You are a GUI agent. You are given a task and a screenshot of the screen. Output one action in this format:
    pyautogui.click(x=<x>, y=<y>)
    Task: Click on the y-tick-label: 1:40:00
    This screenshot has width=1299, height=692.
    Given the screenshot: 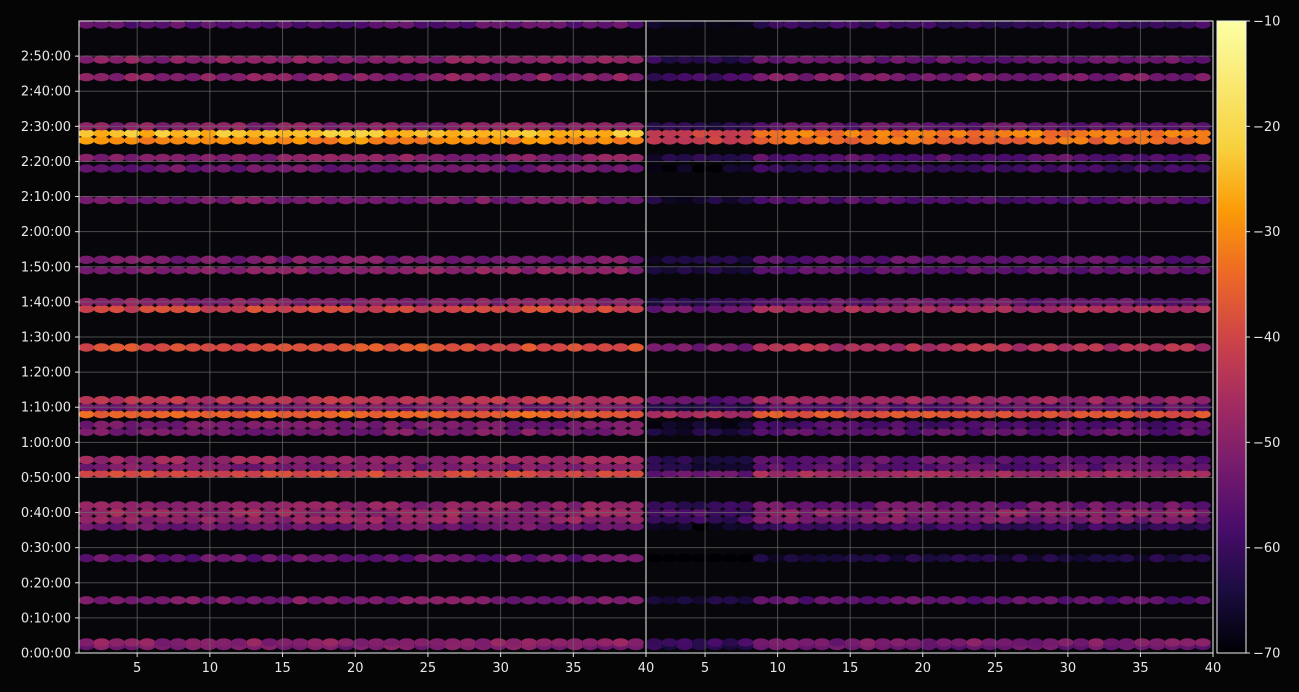 What is the action you would take?
    pyautogui.click(x=46, y=302)
    